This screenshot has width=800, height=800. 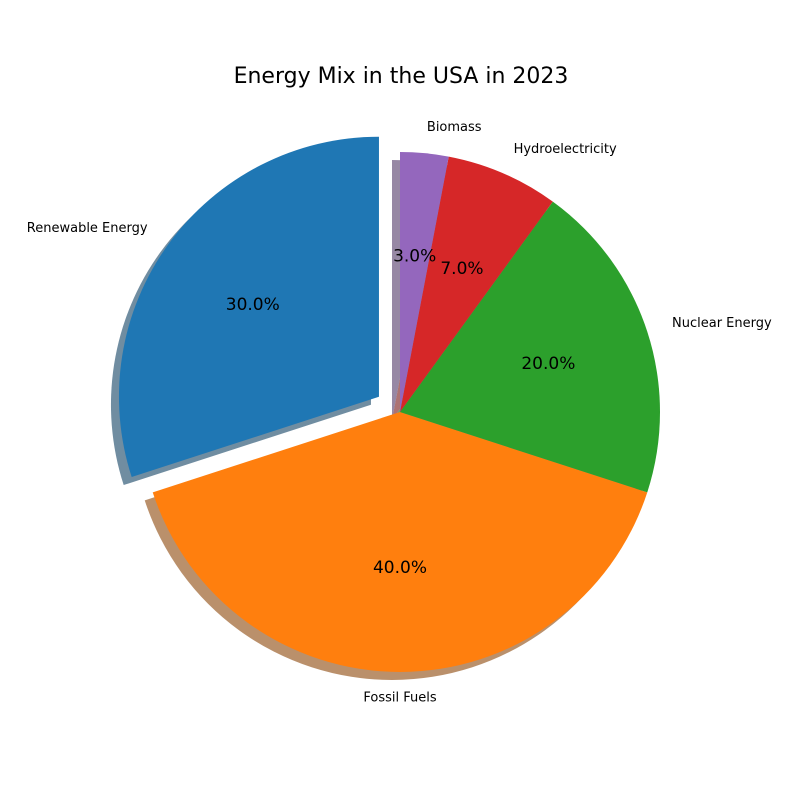 I want to click on category-label-renewable-energy: Renewable Energy, so click(x=87, y=228).